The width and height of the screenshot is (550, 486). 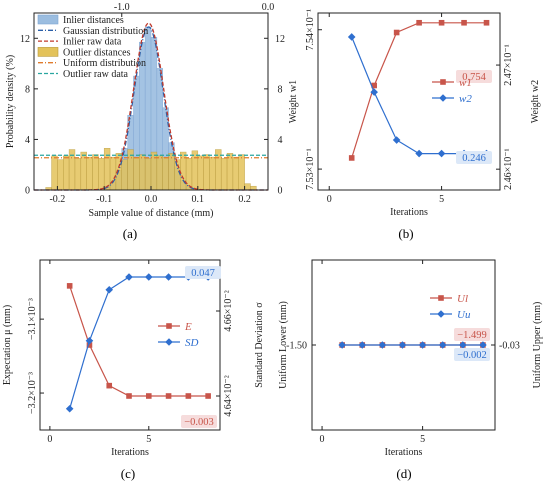 I want to click on legend-entry: Outlier raw data, so click(x=96, y=74).